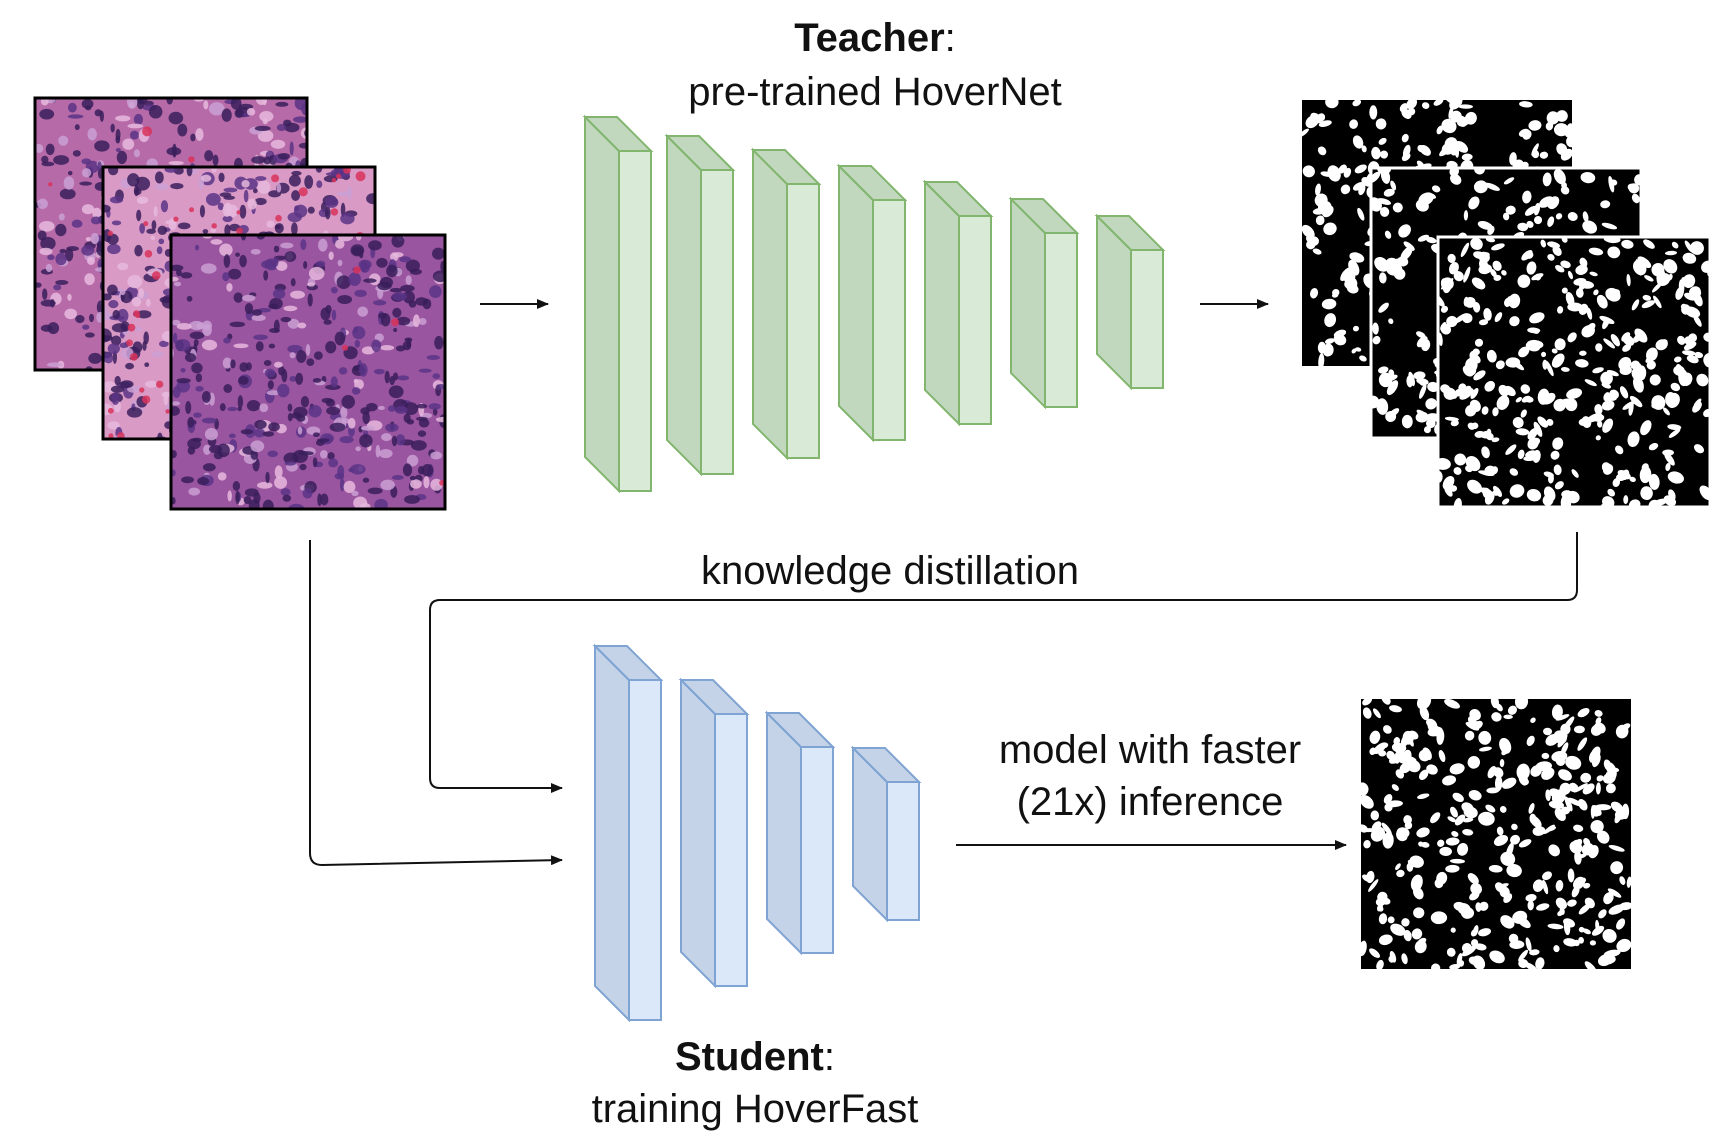 This screenshot has width=1726, height=1142. What do you see at coordinates (950, 38) in the screenshot?
I see `teacher-title-colon: :` at bounding box center [950, 38].